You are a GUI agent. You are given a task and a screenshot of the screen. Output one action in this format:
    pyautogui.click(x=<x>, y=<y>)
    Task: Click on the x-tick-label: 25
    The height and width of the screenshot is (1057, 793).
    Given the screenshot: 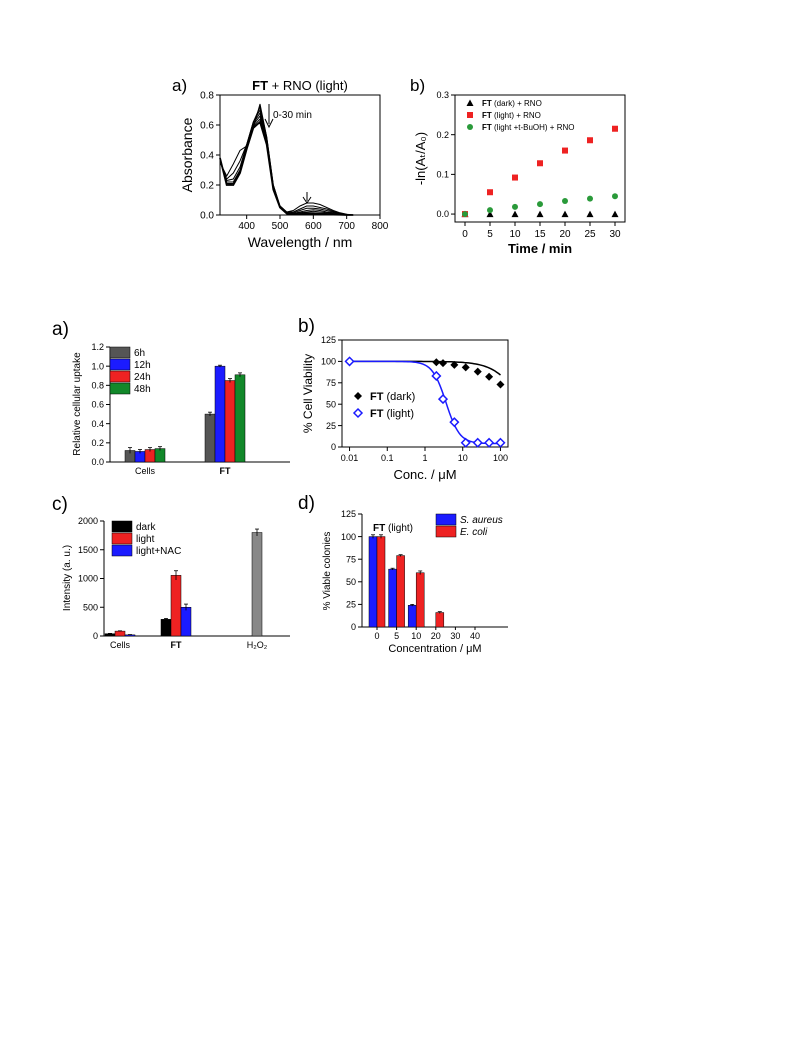 What is the action you would take?
    pyautogui.click(x=590, y=234)
    